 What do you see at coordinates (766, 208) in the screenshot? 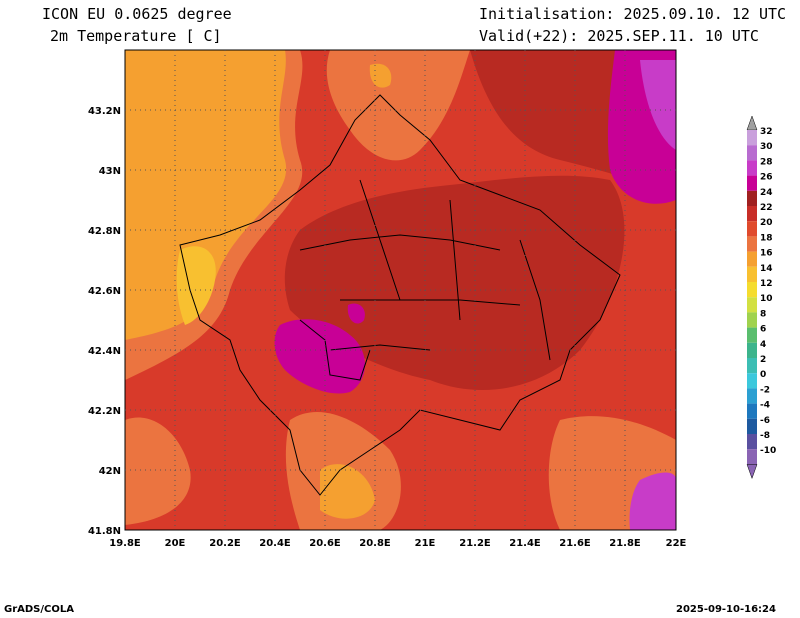
I see `legend-label: 22` at bounding box center [766, 208].